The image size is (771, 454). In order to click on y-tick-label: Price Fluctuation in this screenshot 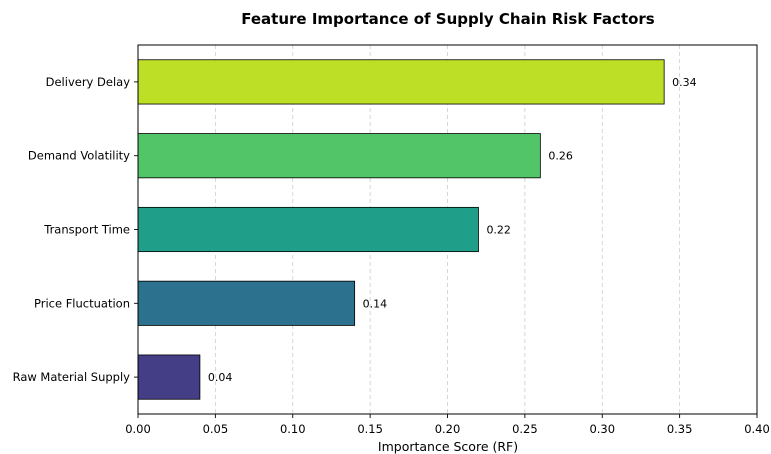, I will do `click(82, 303)`.